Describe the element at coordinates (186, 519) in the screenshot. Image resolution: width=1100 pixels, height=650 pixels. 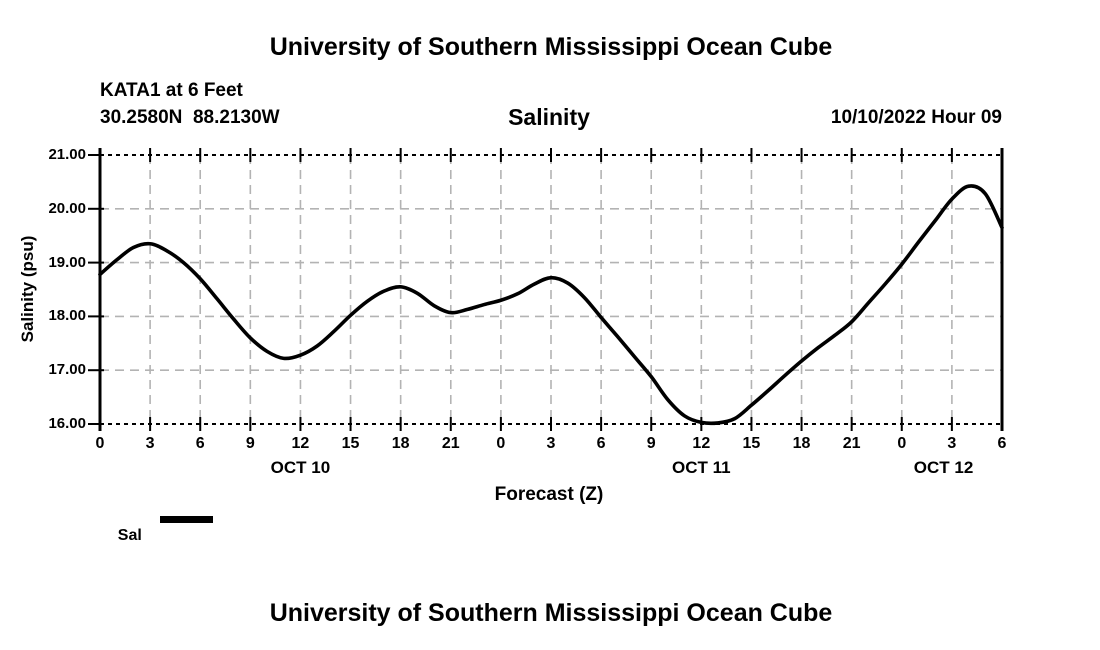
I see `legend-line-swatch` at that location.